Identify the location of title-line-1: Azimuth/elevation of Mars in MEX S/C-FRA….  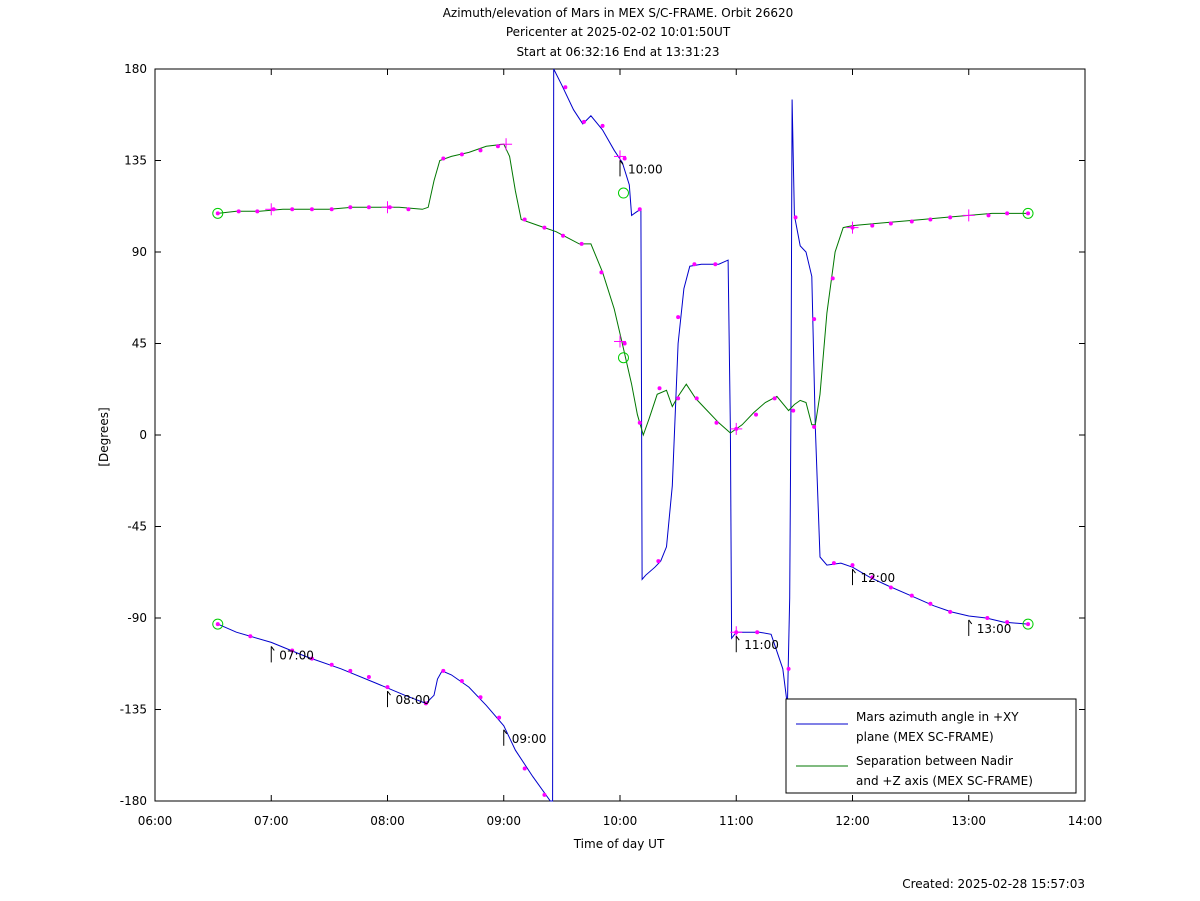
(618, 13).